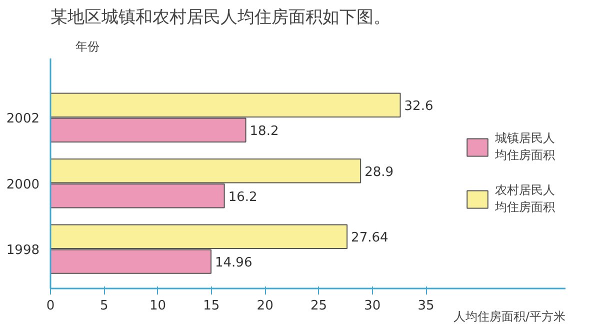 The image size is (600, 333). I want to click on x-tick-label: 35, so click(426, 306).